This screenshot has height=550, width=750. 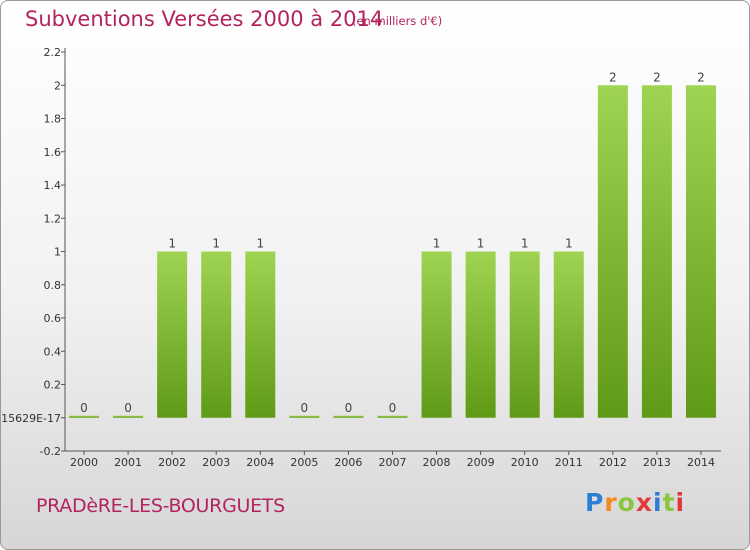 What do you see at coordinates (53, 52) in the screenshot?
I see `y-tick-label: 2.2` at bounding box center [53, 52].